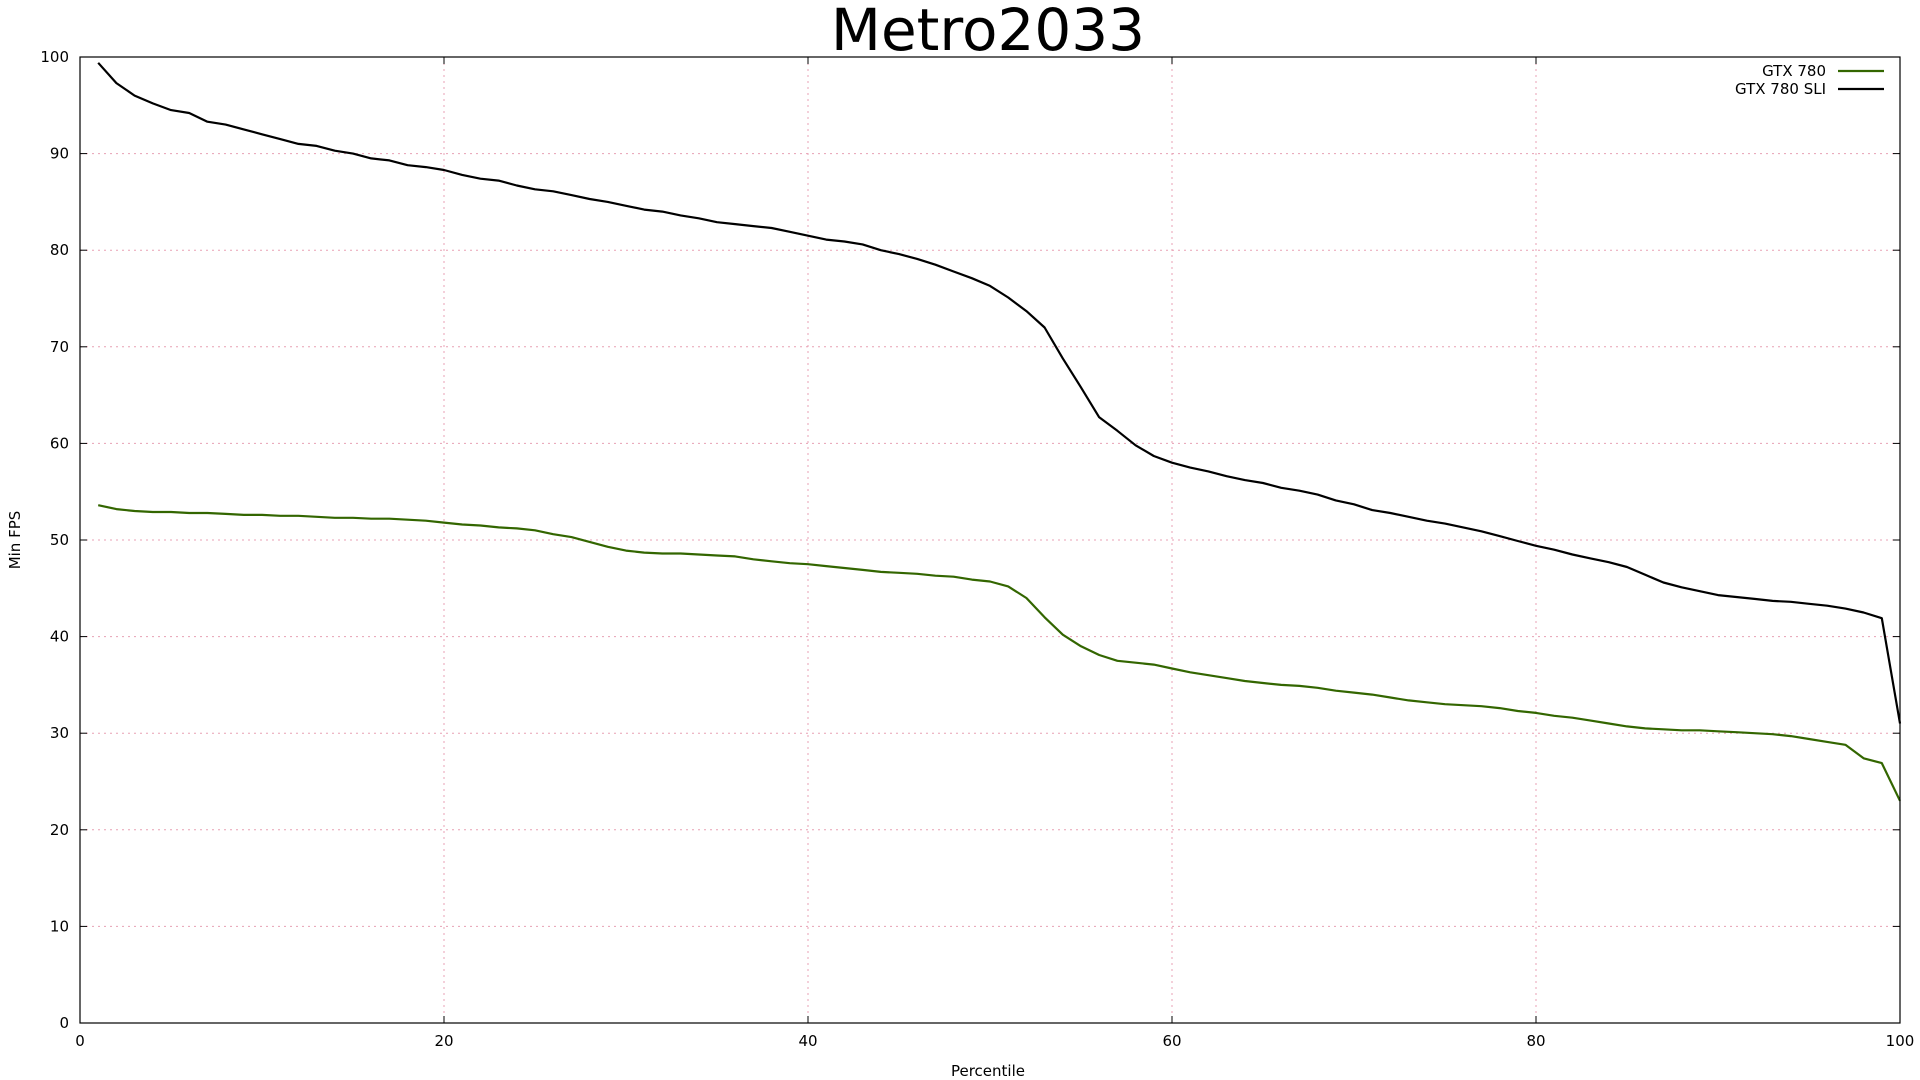  I want to click on y-tick-label: 100, so click(54, 57).